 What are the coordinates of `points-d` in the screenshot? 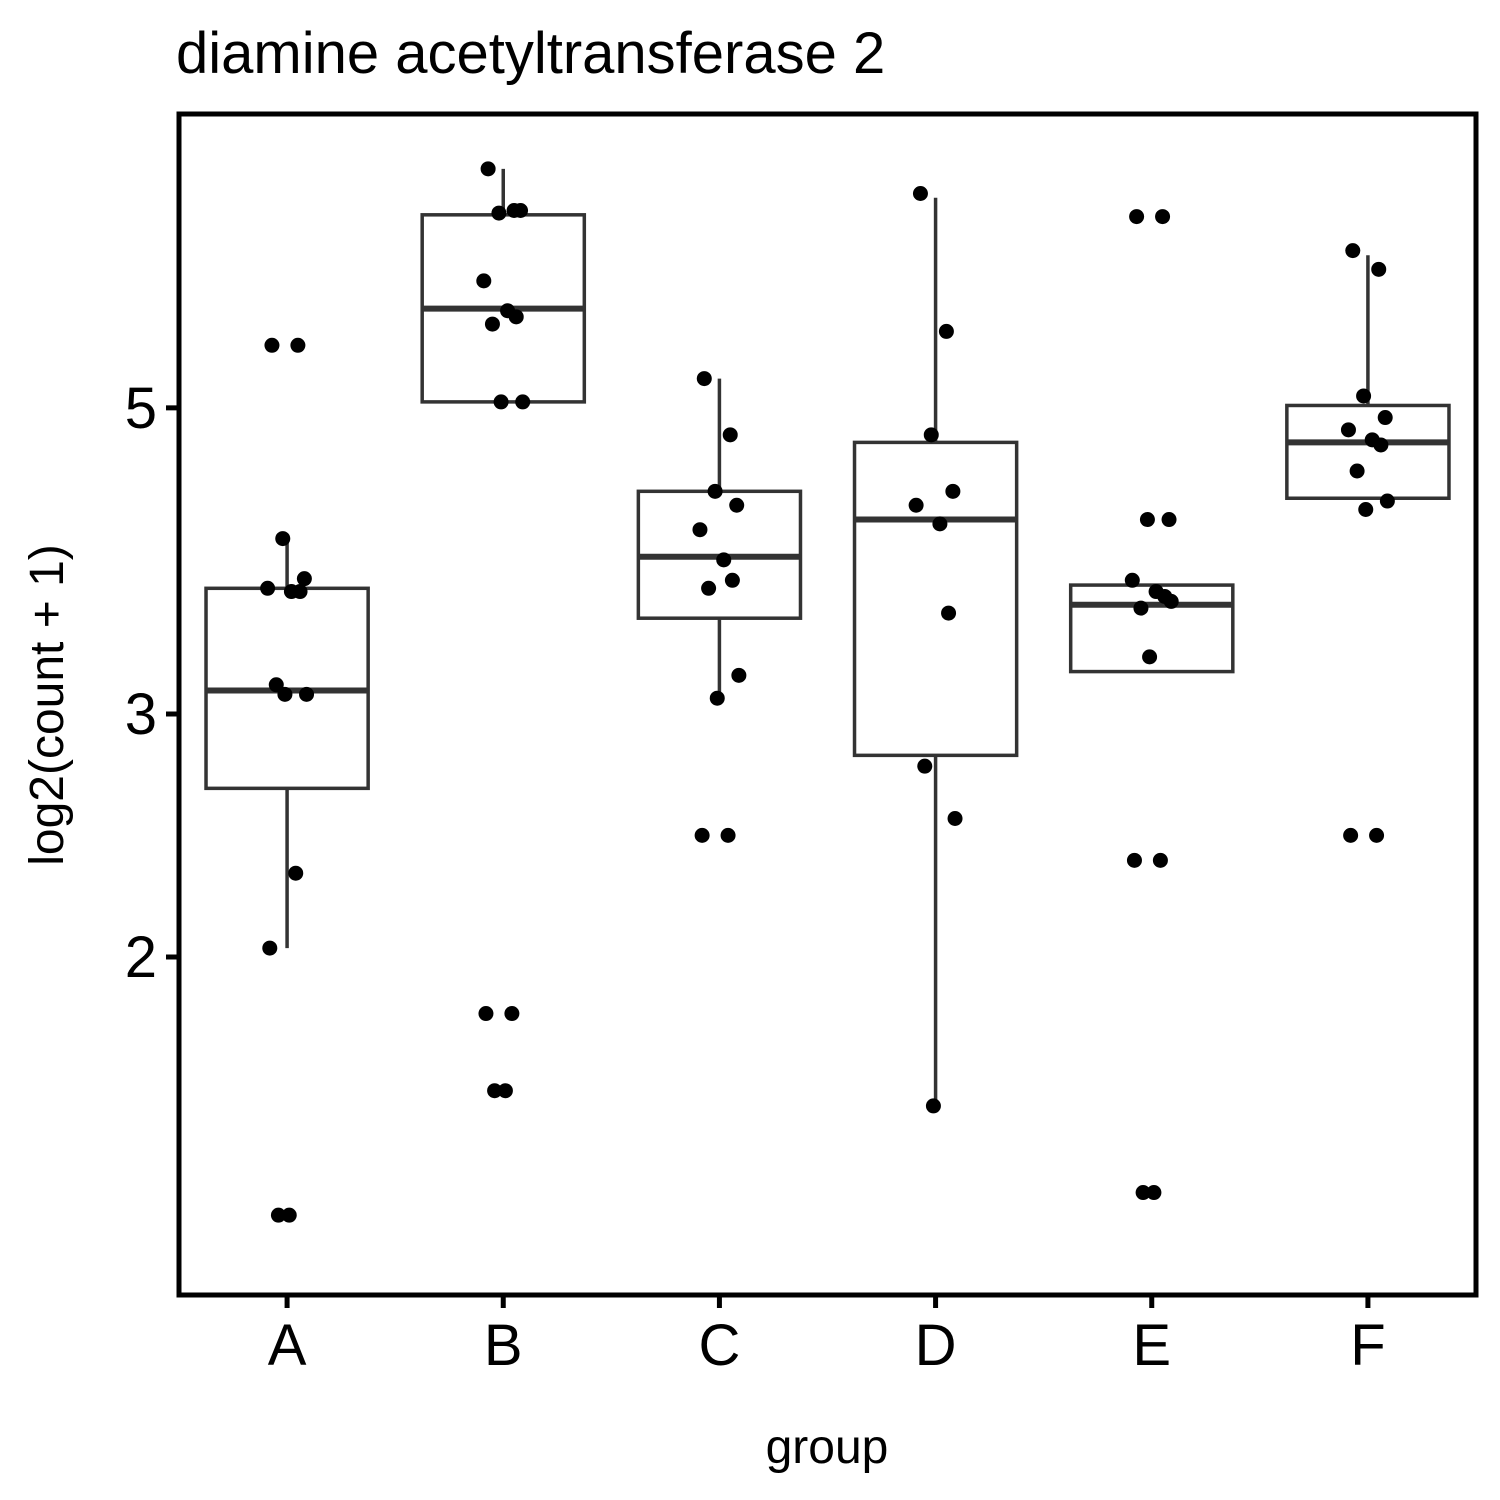 It's located at (935, 649).